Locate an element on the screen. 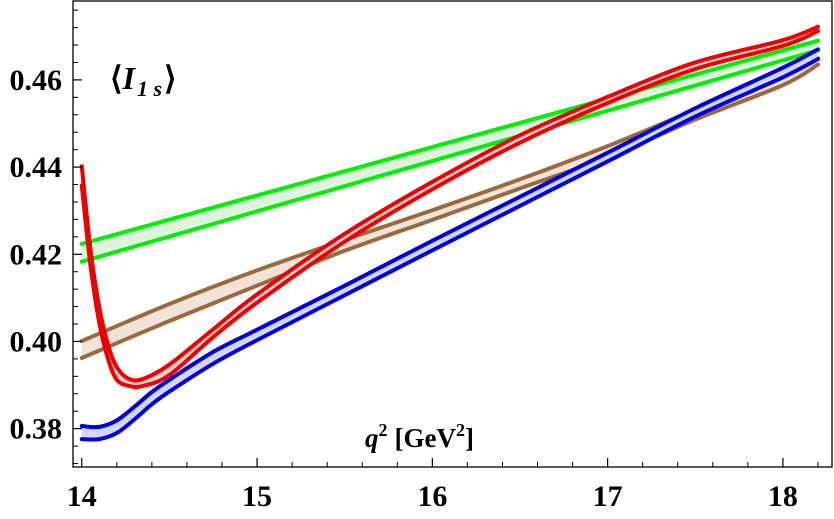  observable-bracket-open: ⟨ is located at coordinates (116, 78).